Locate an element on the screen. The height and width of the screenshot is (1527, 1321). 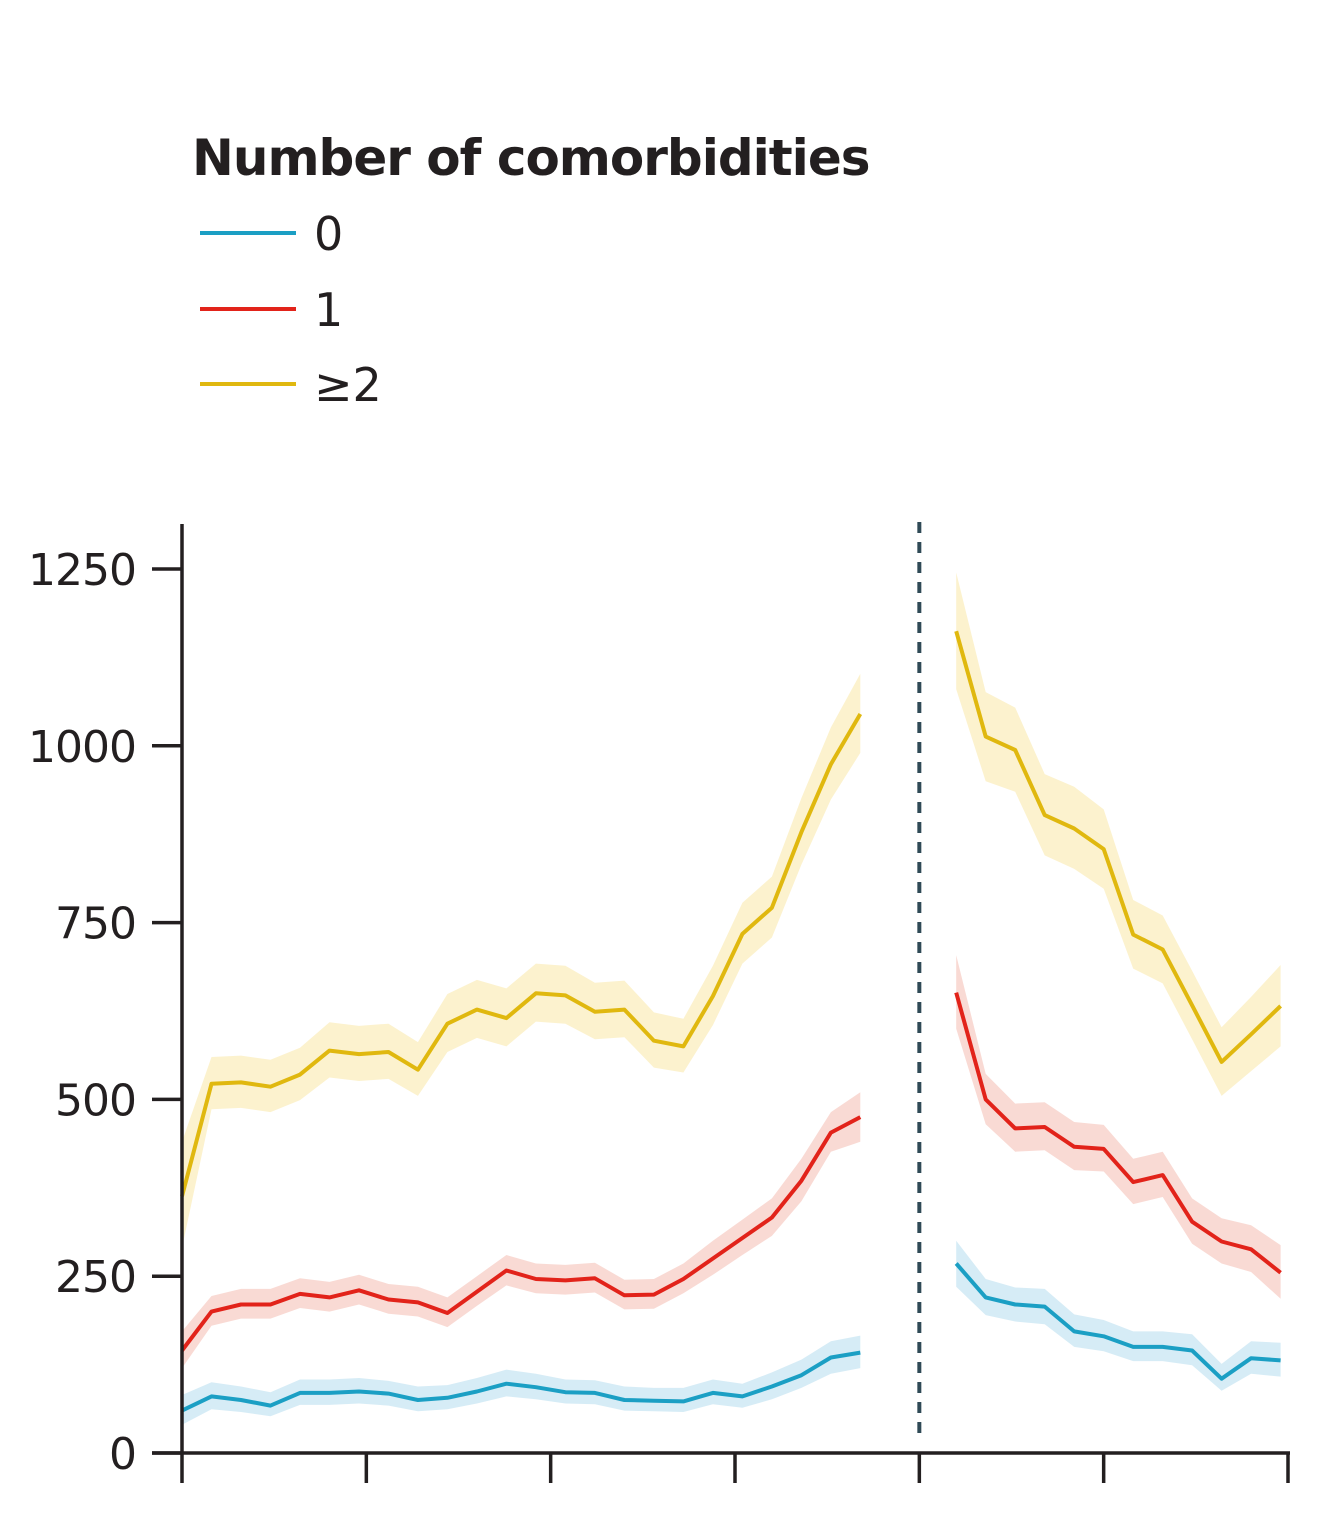
legend-label-1: 1 is located at coordinates (328, 310).